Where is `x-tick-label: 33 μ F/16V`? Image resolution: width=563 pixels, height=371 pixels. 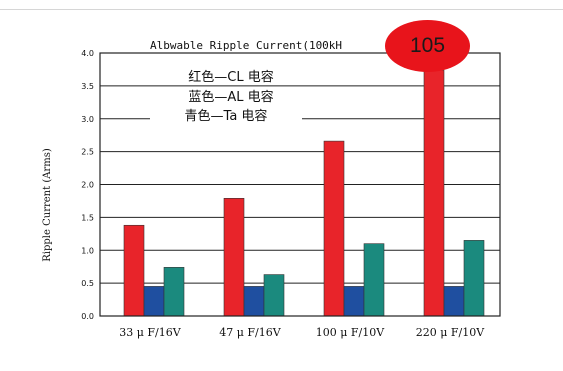 x-tick-label: 33 μ F/16V is located at coordinates (150, 332).